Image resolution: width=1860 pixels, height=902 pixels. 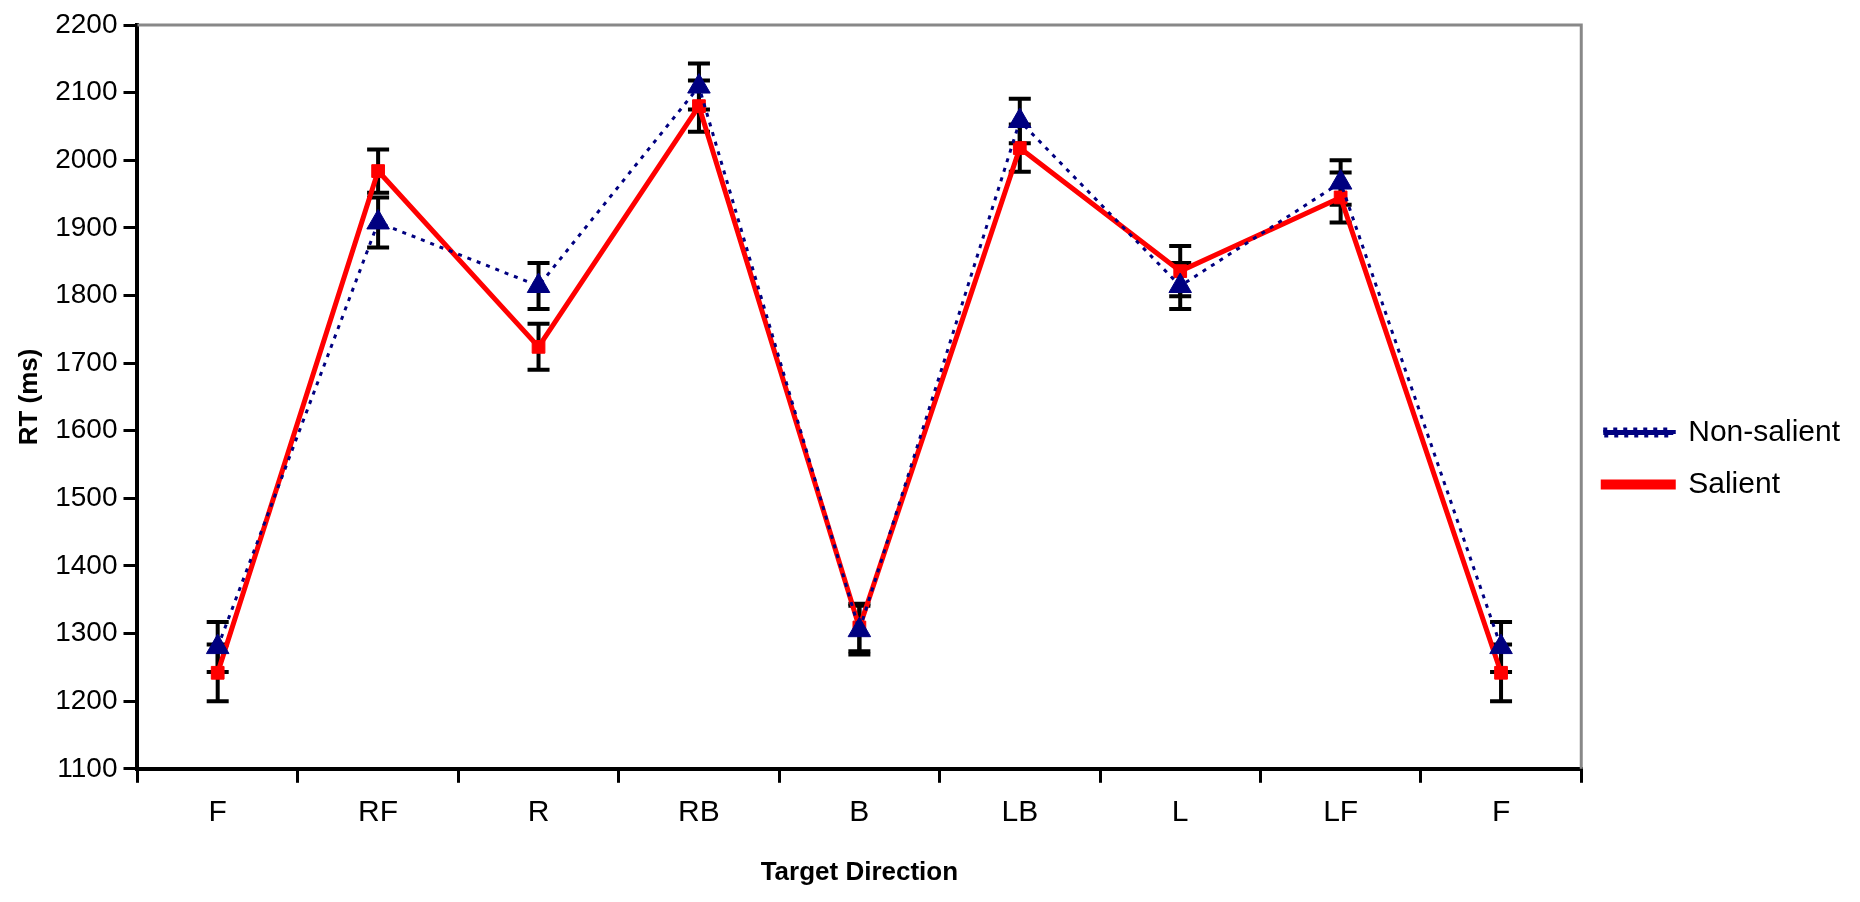 I want to click on y-tick-label: 1500, so click(x=86, y=497).